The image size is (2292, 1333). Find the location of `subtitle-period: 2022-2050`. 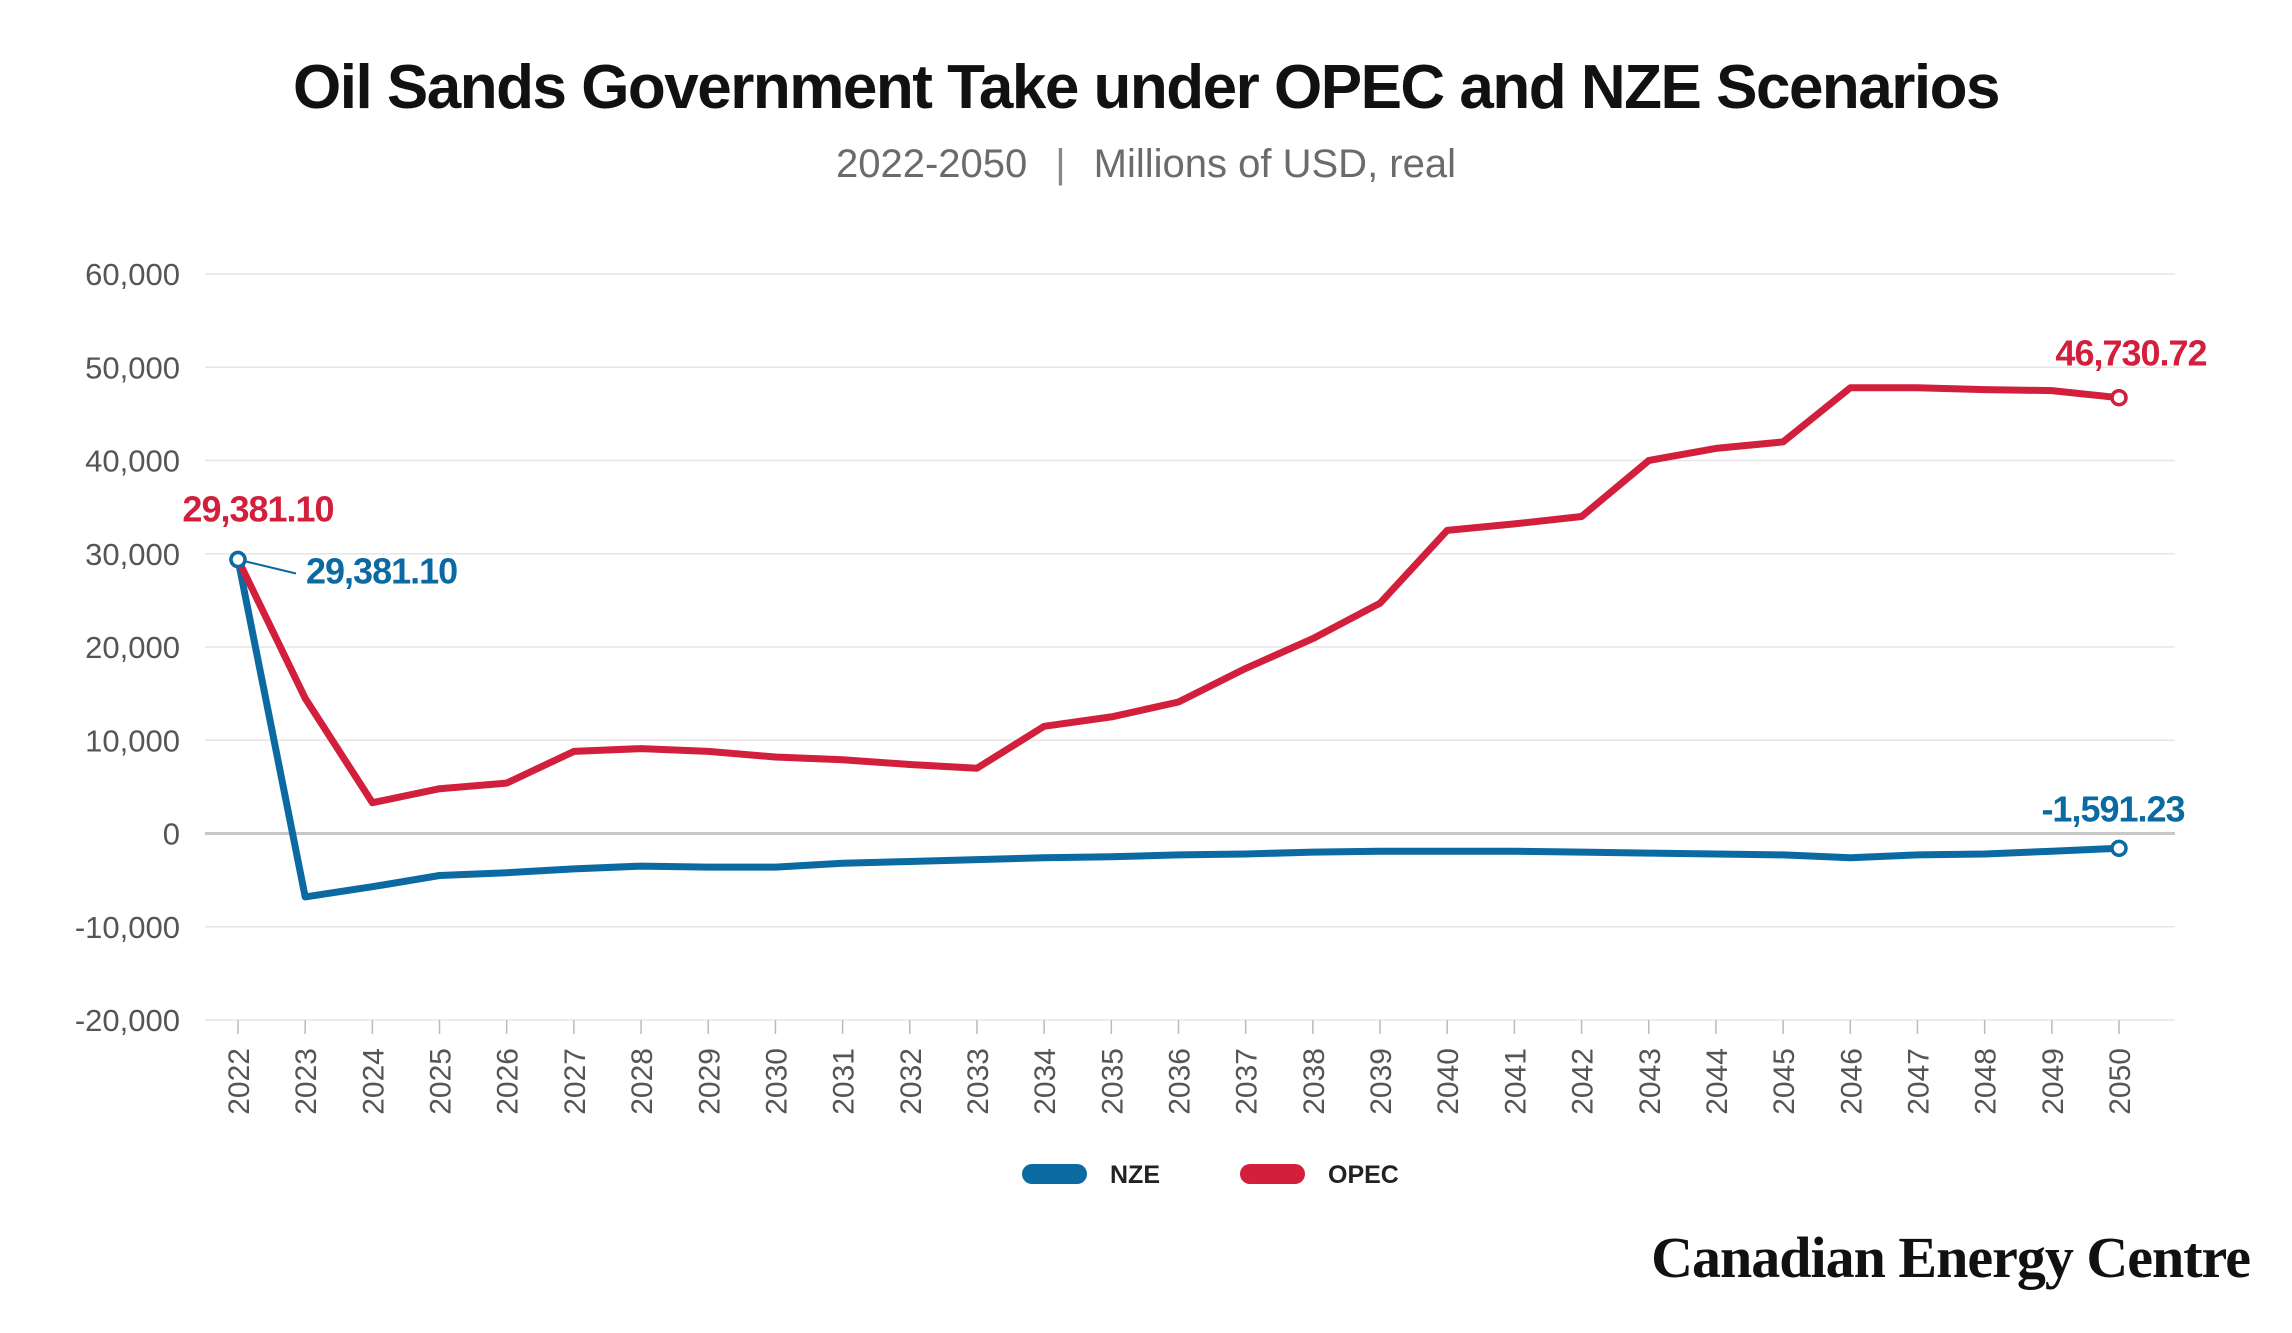

subtitle-period: 2022-2050 is located at coordinates (931, 164).